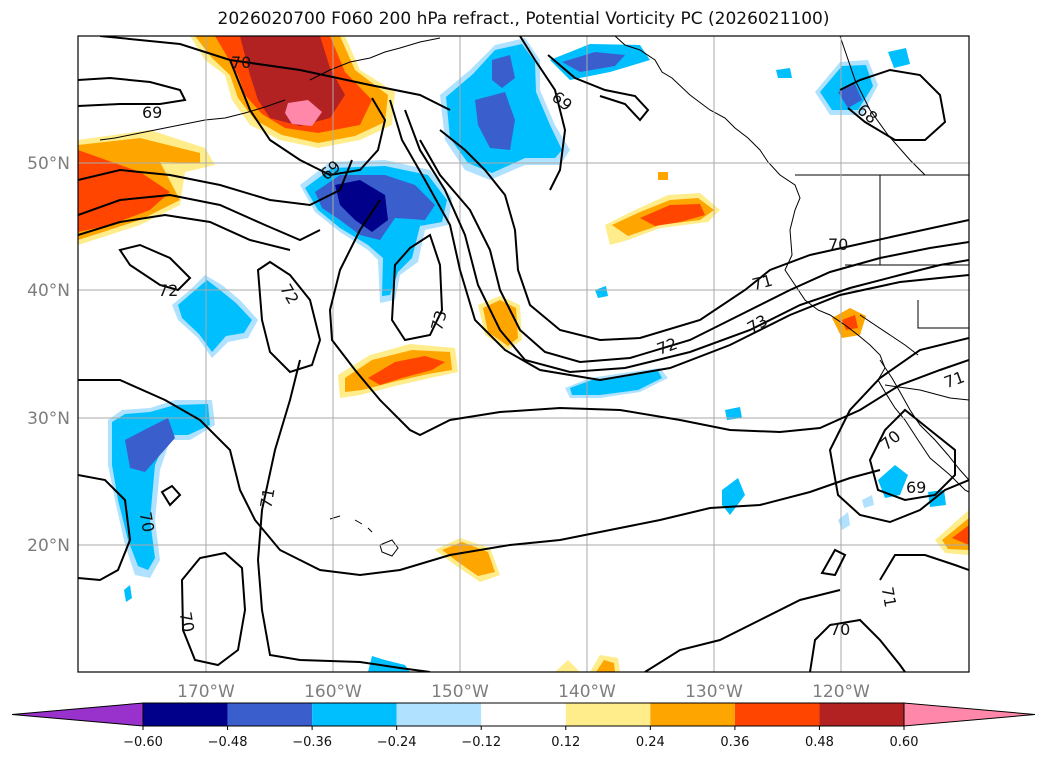  I want to click on latitude-labels: 50°N 40°N 30°N 20°N, so click(48, 355).